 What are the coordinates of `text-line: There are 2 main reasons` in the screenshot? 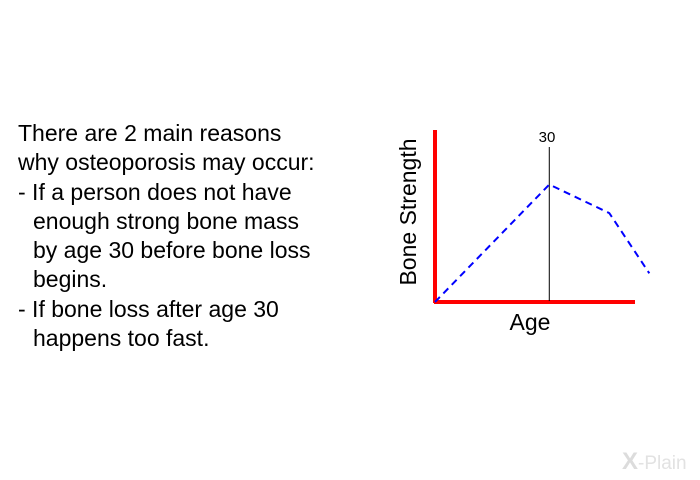 It's located at (150, 133).